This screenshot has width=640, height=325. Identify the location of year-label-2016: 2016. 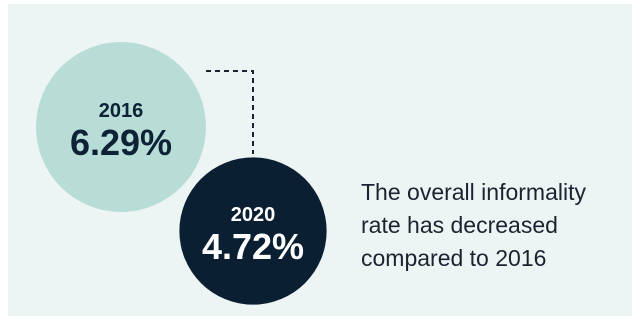
(121, 111).